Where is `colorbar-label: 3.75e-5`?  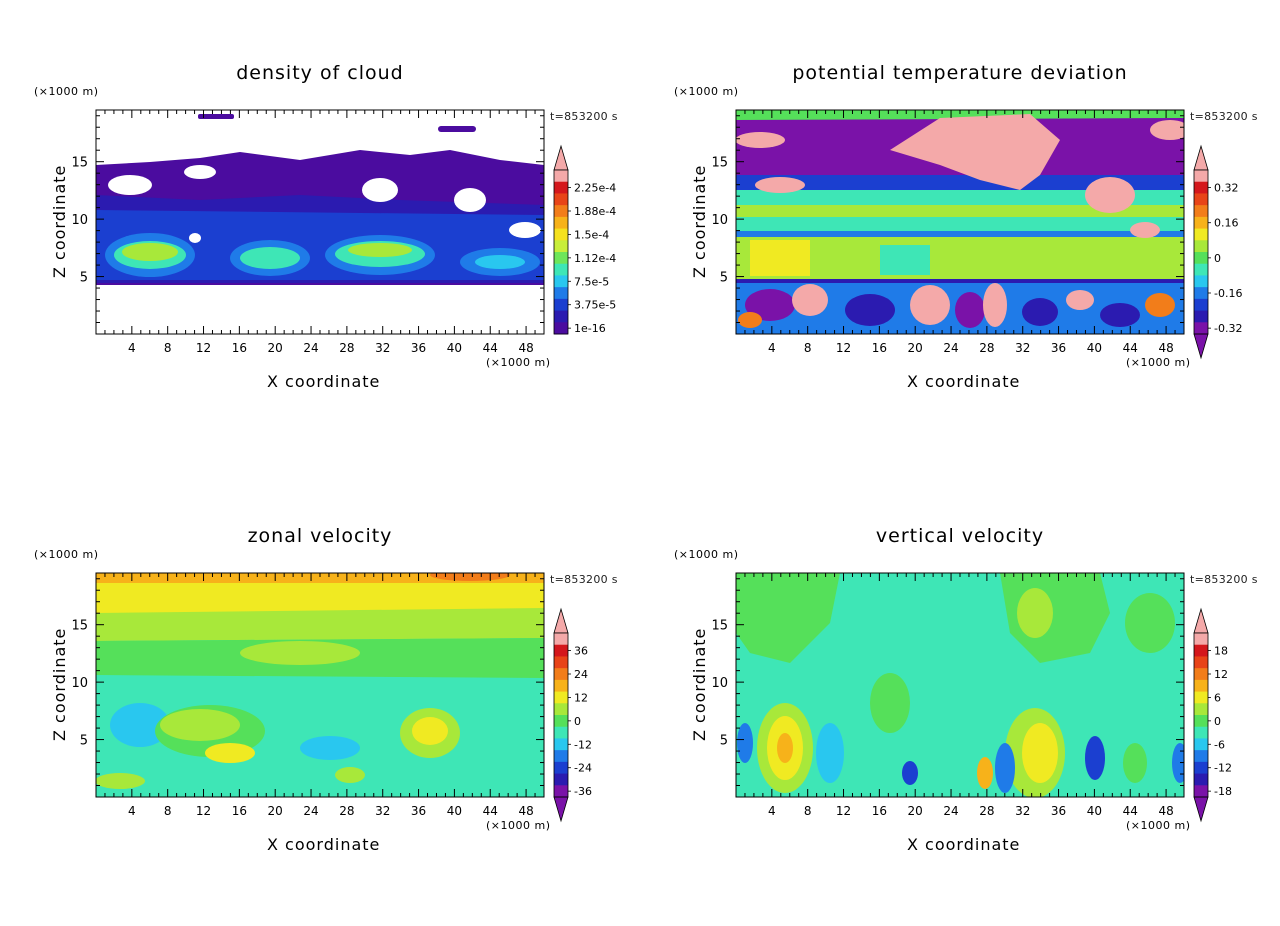
colorbar-label: 3.75e-5 is located at coordinates (595, 305).